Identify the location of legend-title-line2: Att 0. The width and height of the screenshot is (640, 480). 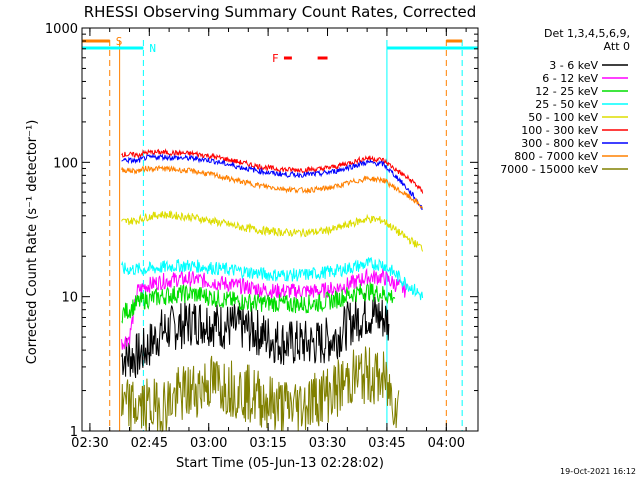
(617, 46).